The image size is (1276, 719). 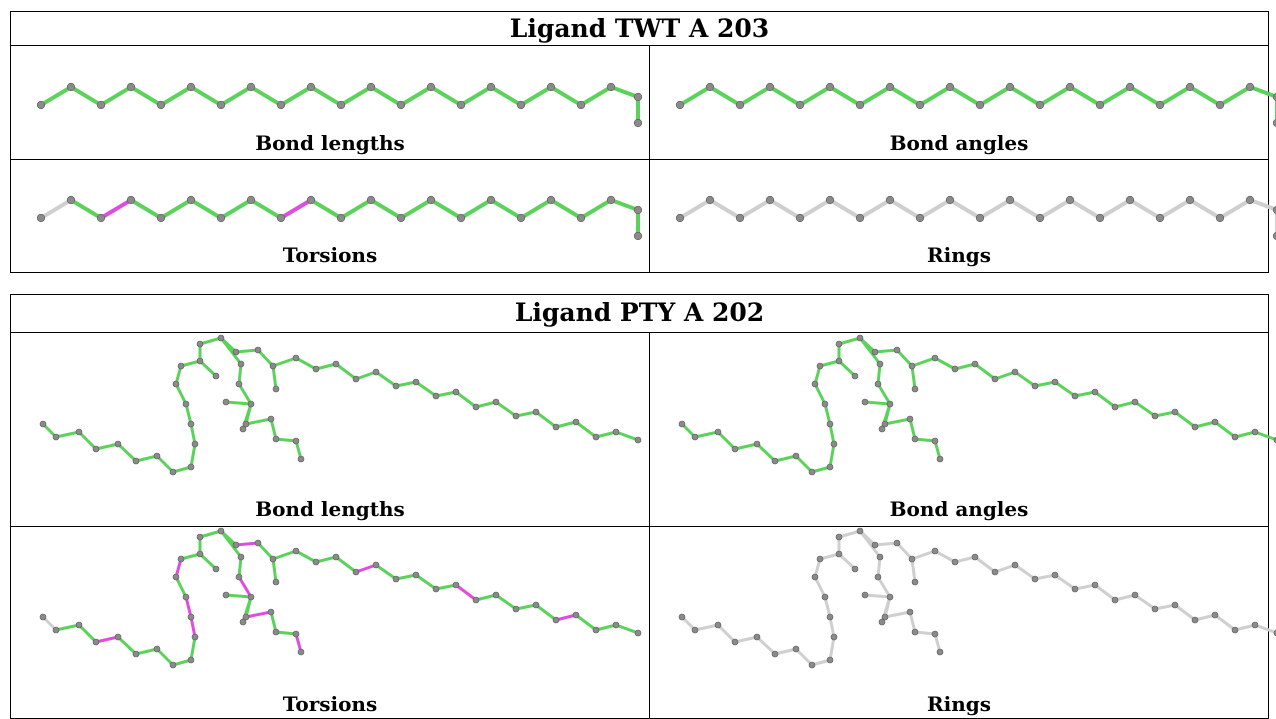 What do you see at coordinates (330, 623) in the screenshot?
I see `cell-torsions: Torsions` at bounding box center [330, 623].